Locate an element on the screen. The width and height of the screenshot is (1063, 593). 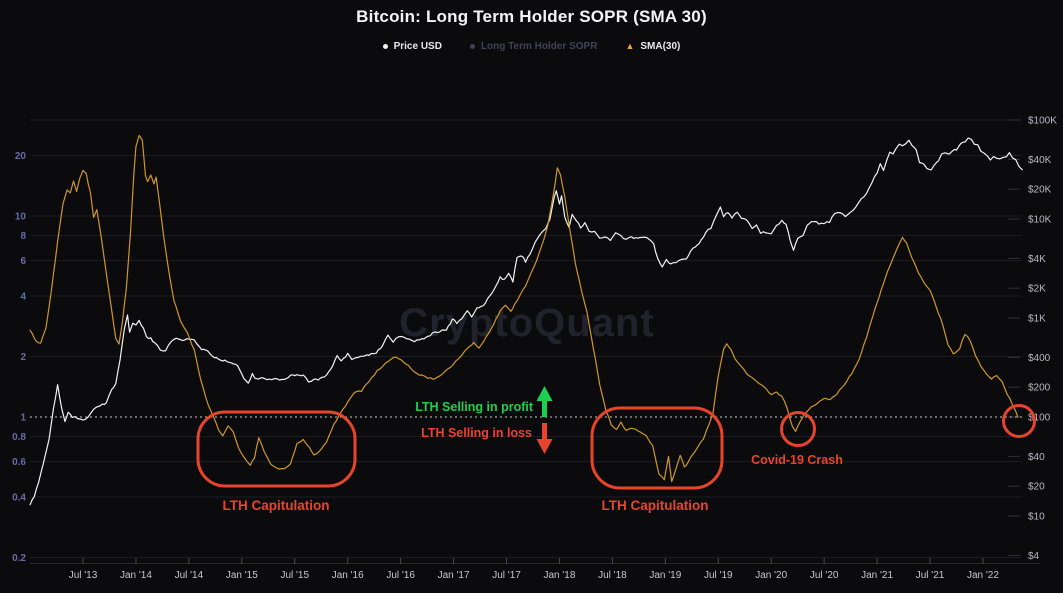
x-tick-label: Jan '17 is located at coordinates (454, 575).